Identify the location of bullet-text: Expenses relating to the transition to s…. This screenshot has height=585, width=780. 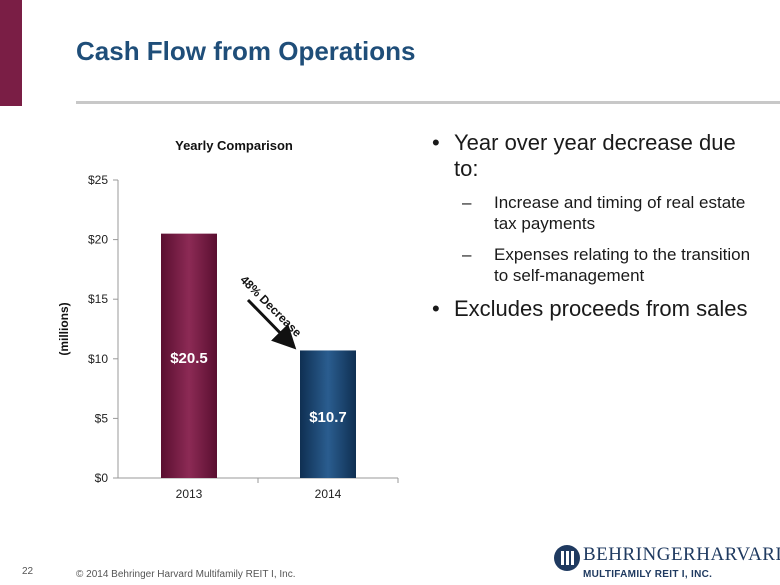
(622, 265).